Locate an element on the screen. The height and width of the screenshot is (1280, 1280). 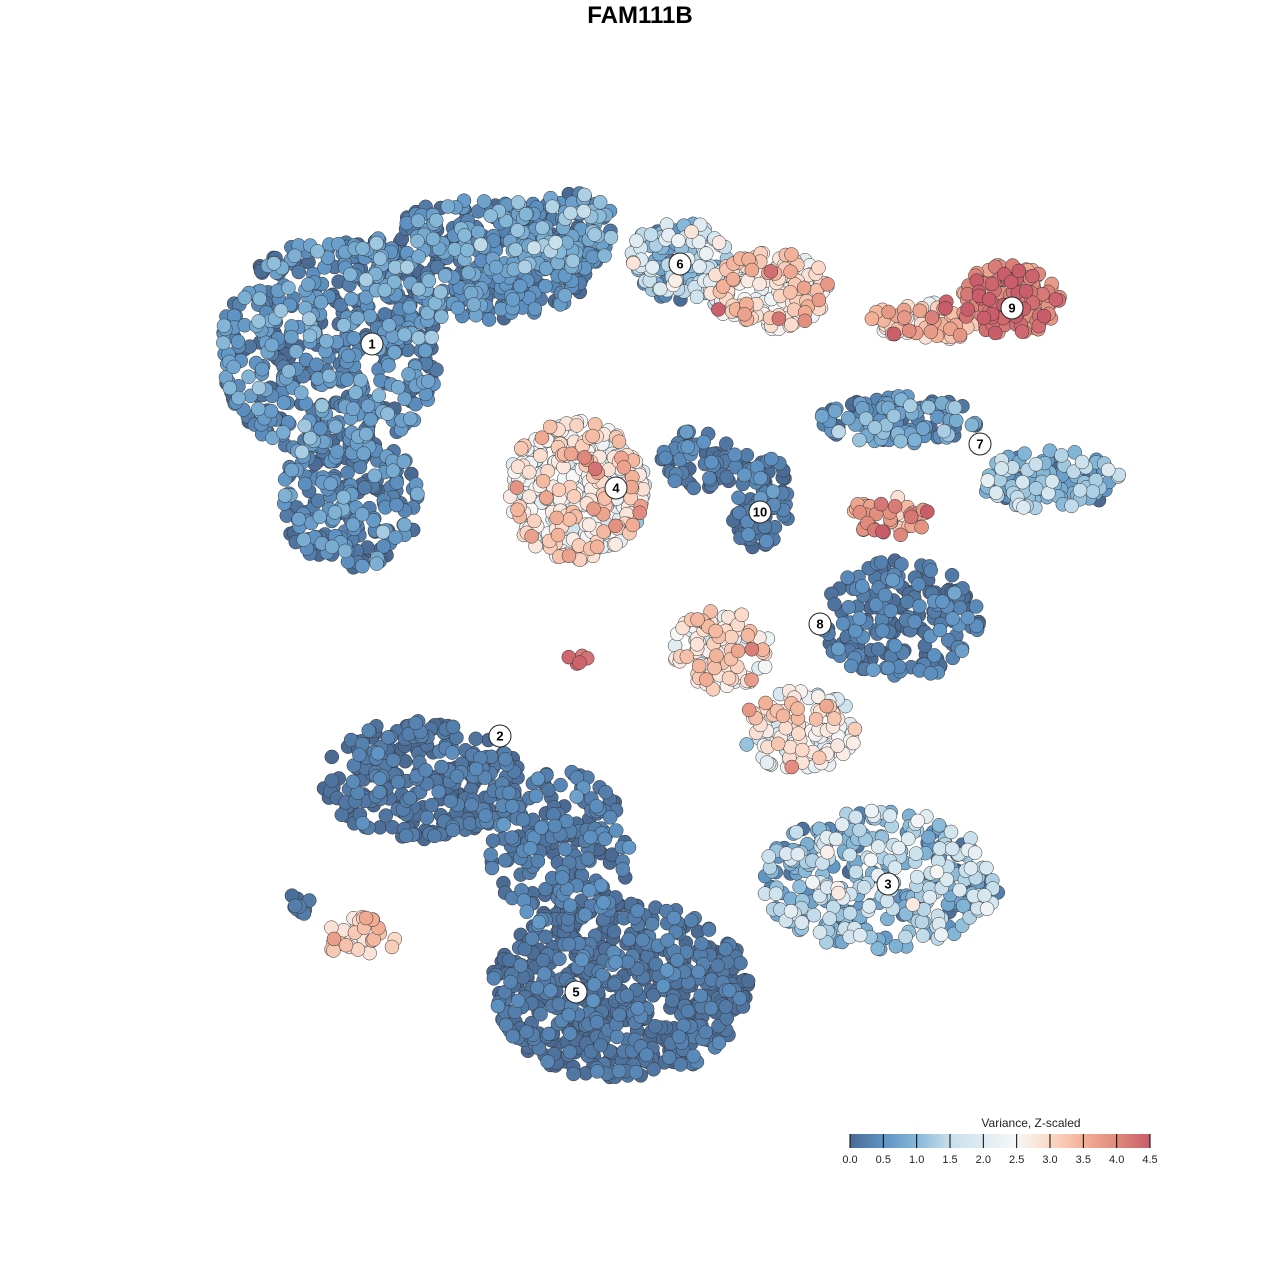
cluster-label-text: 6 is located at coordinates (679, 264).